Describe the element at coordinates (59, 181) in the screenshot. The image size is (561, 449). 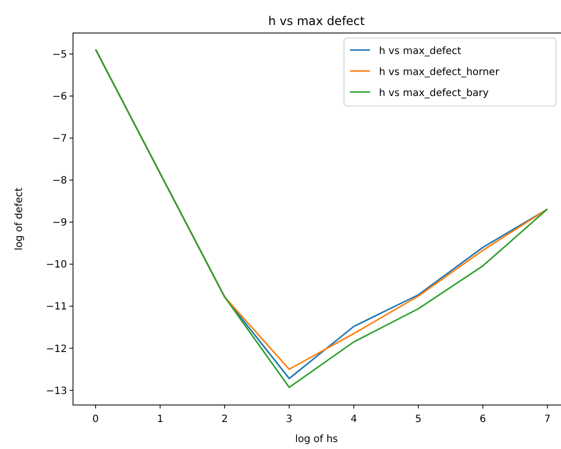
I see `y-tick-label: −8` at that location.